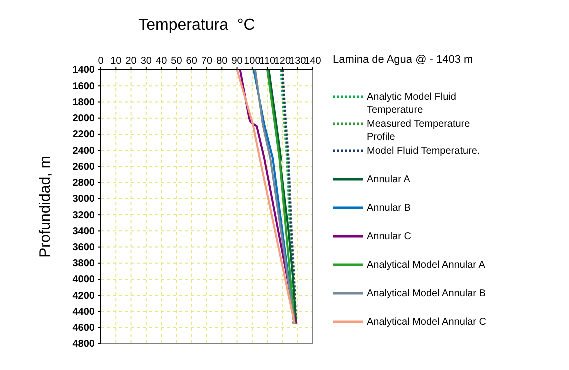 The height and width of the screenshot is (370, 569). I want to click on y-tick-label: 3800, so click(84, 264).